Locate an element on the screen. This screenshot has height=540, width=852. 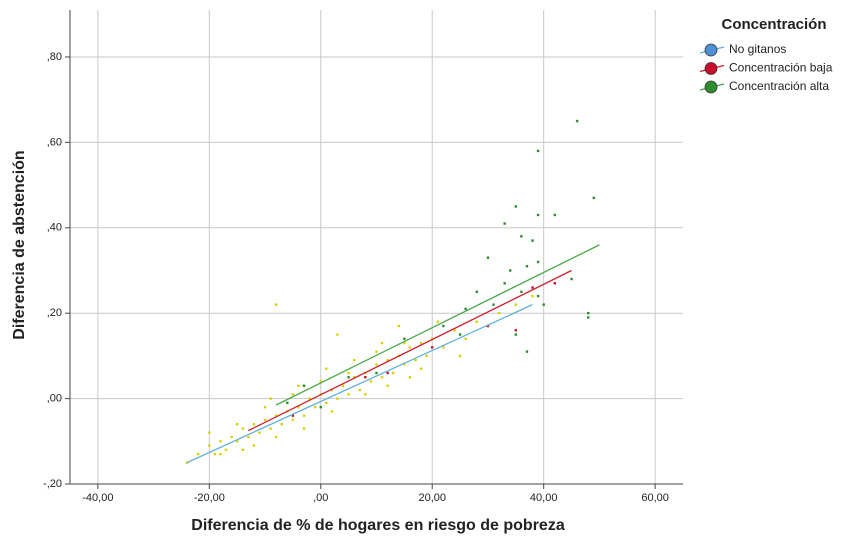
y-tick-label: -,20 is located at coordinates (52, 484).